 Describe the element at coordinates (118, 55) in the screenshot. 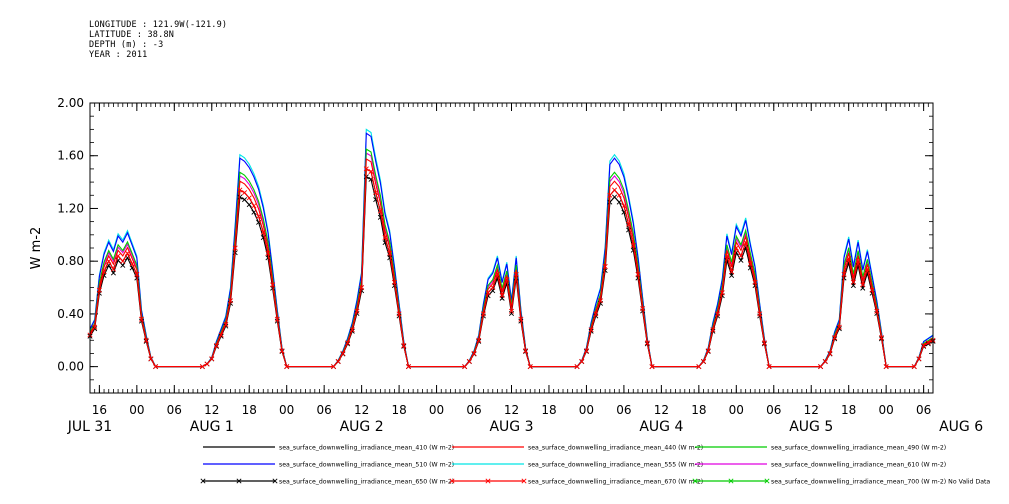

I see `year-text: YEAR : 2011` at that location.